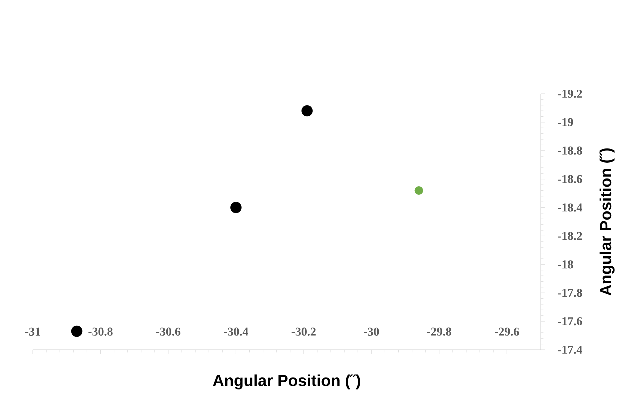 The image size is (626, 400). What do you see at coordinates (570, 321) in the screenshot?
I see `y-tick-label: -17.6` at bounding box center [570, 321].